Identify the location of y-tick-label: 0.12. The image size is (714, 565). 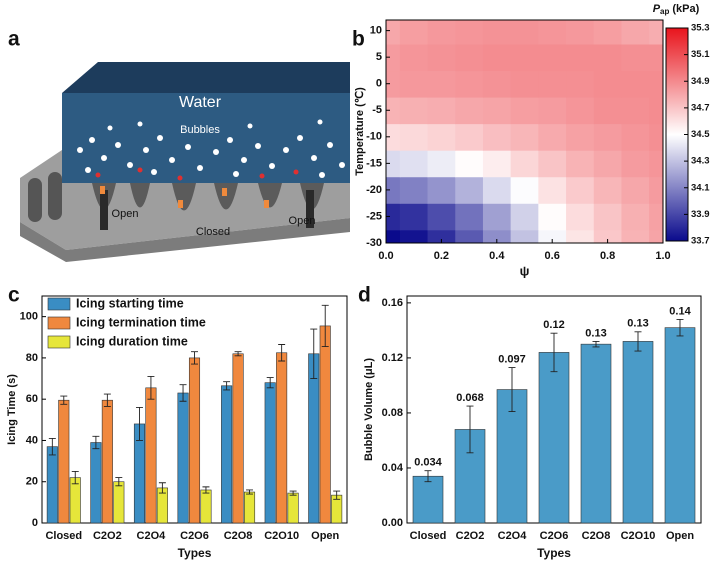
(392, 358).